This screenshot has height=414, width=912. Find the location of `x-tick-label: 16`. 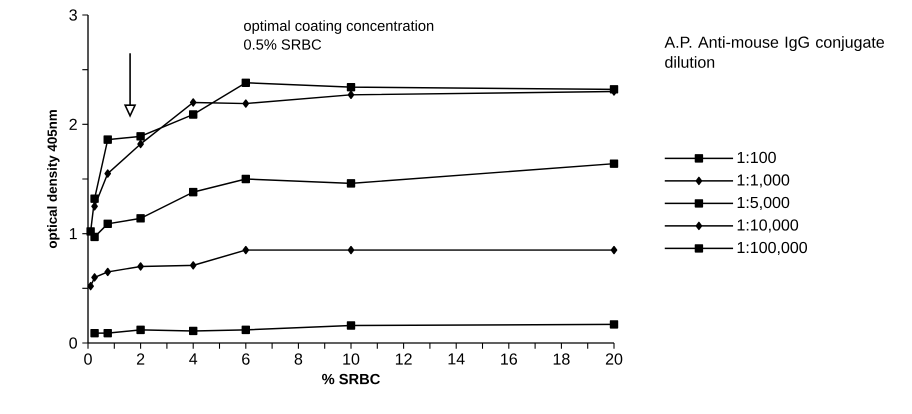

x-tick-label: 16 is located at coordinates (509, 359).